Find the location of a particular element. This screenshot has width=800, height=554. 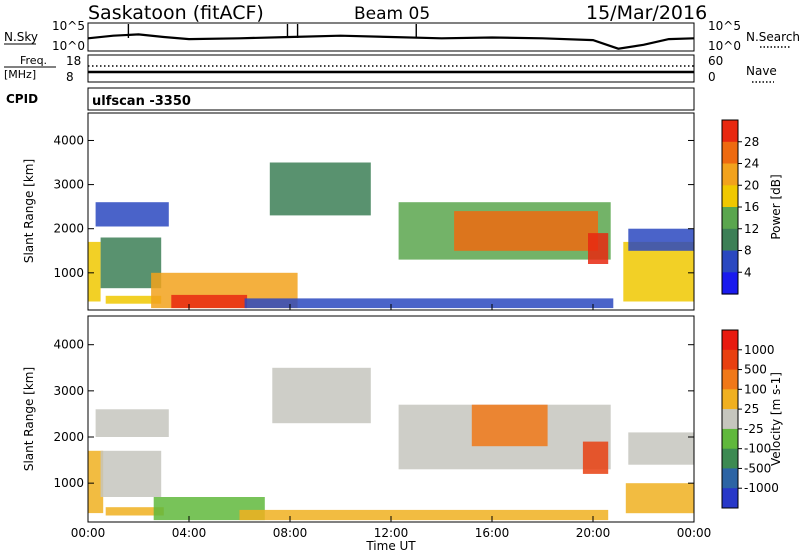

colorbar-tick-label: -25 is located at coordinates (754, 429).